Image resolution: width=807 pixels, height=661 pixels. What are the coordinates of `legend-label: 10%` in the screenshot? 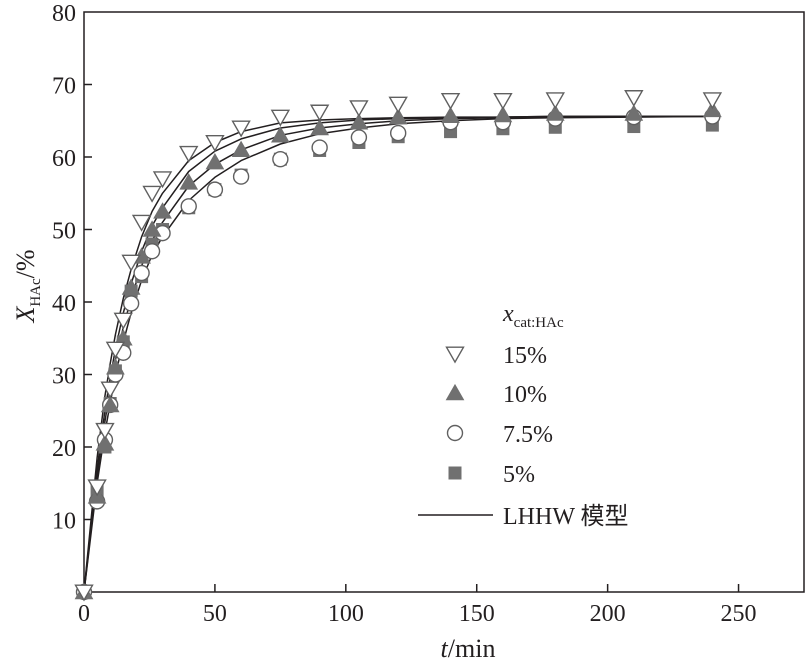 It's located at (525, 395).